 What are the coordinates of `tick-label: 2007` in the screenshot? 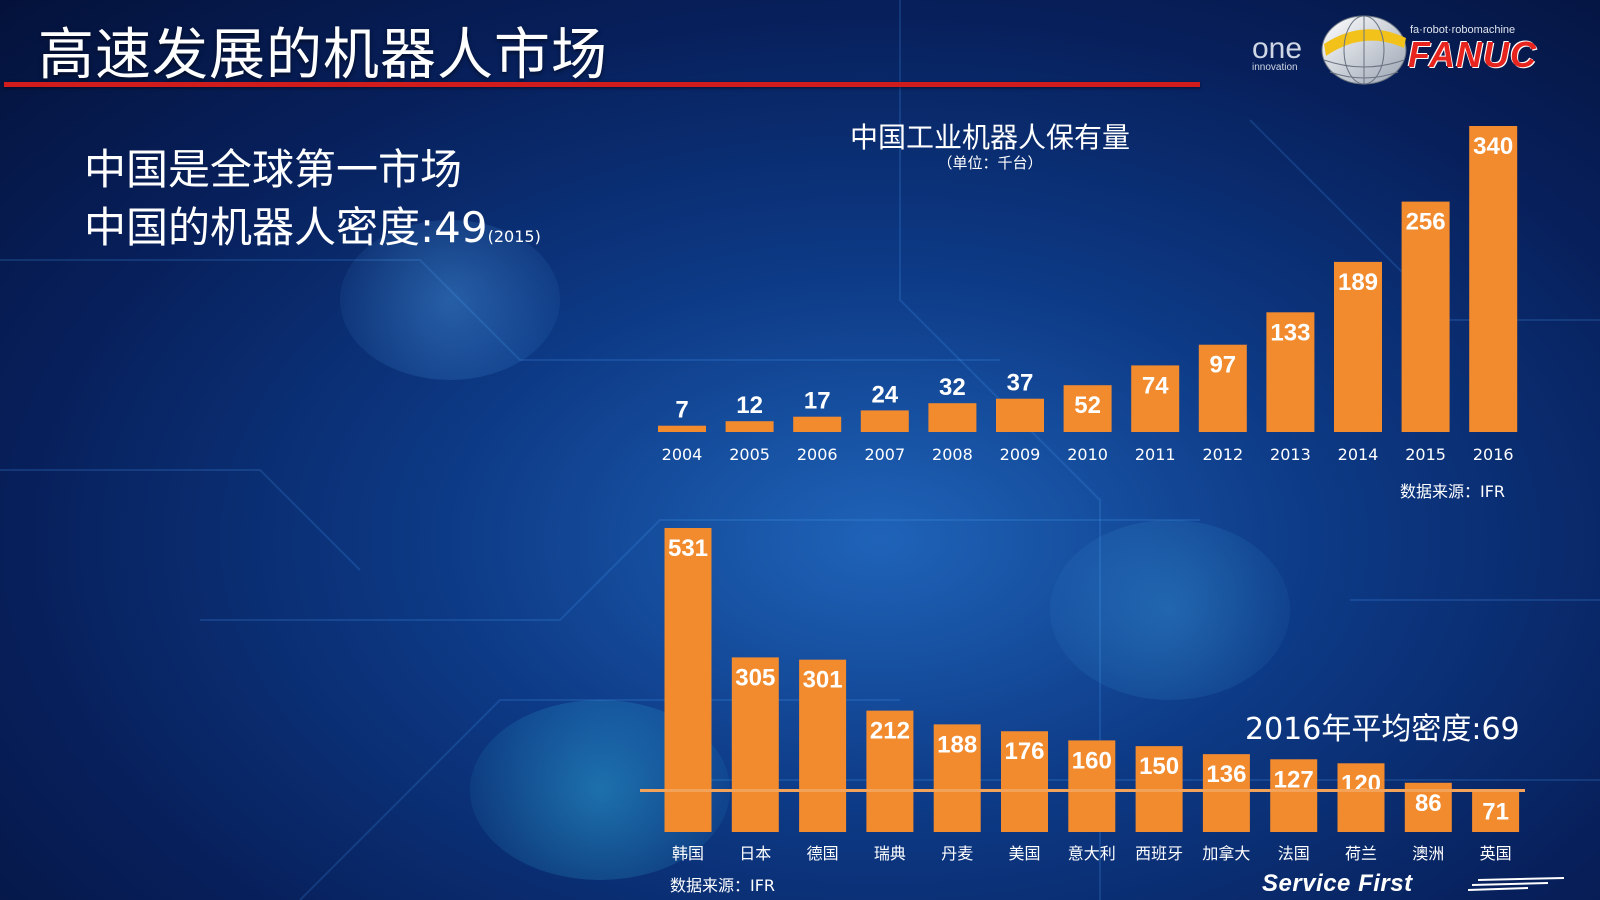 It's located at (884, 454).